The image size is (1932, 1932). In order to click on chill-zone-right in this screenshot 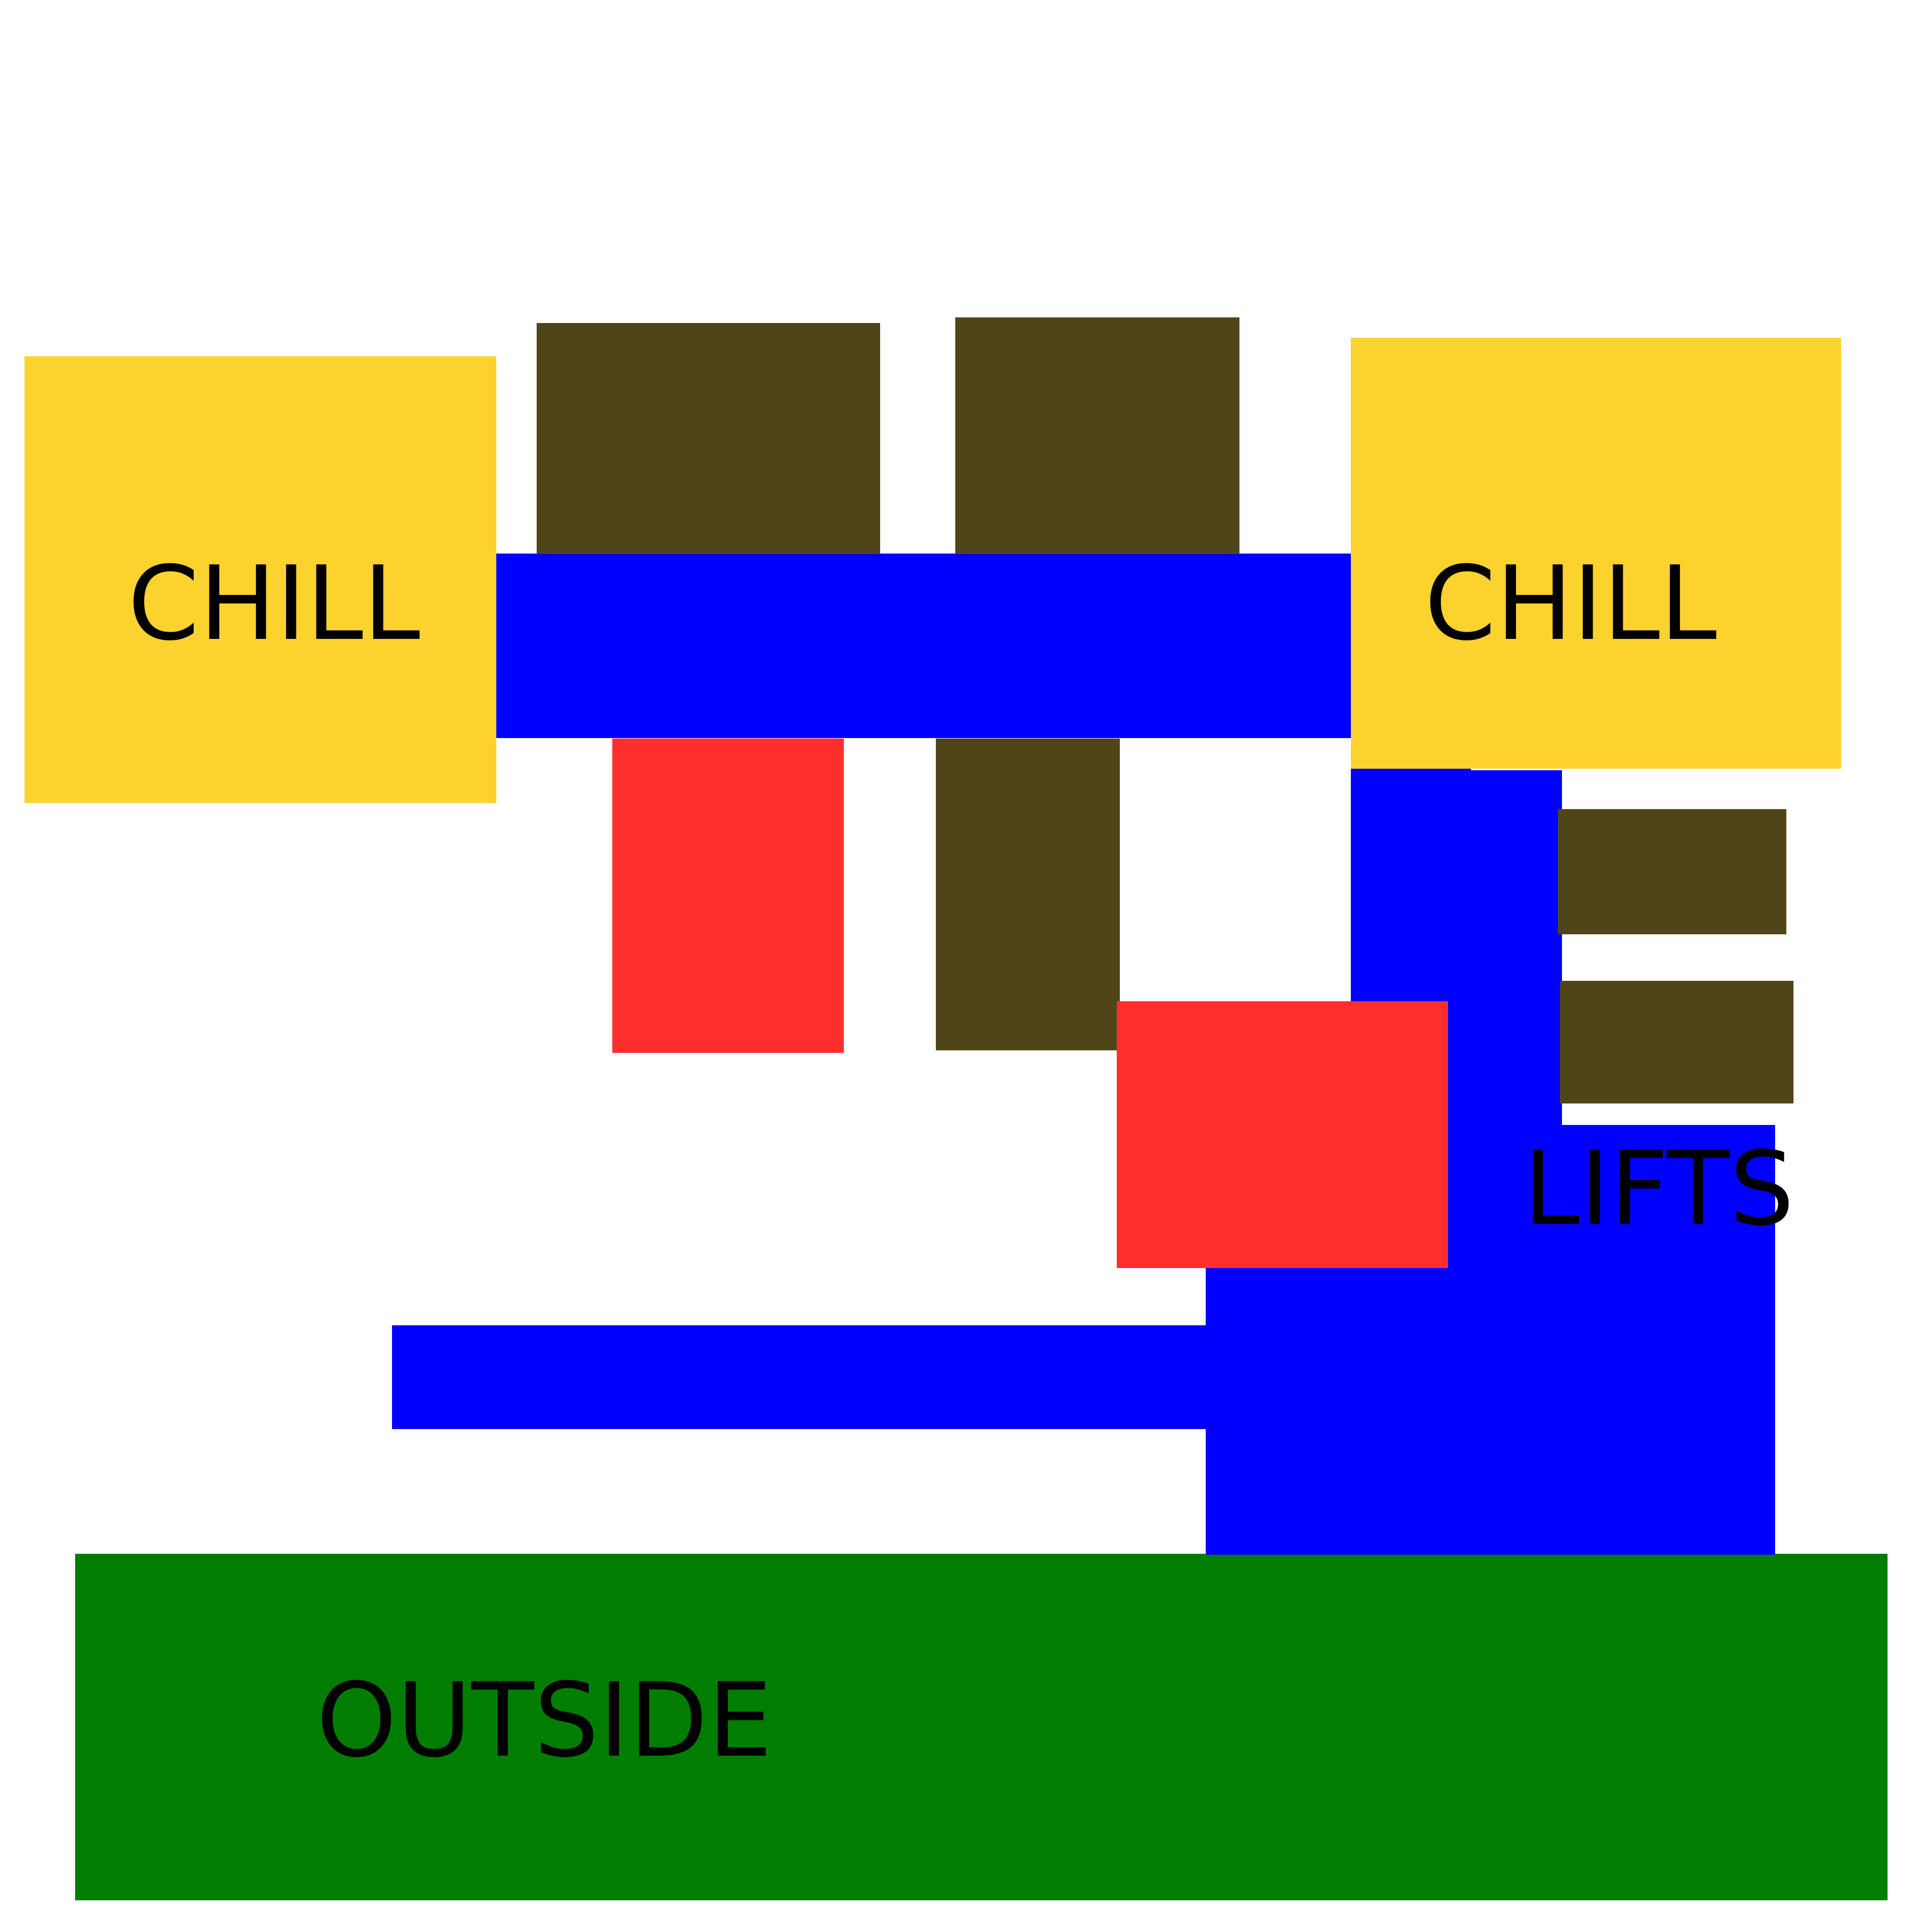, I will do `click(1596, 553)`.